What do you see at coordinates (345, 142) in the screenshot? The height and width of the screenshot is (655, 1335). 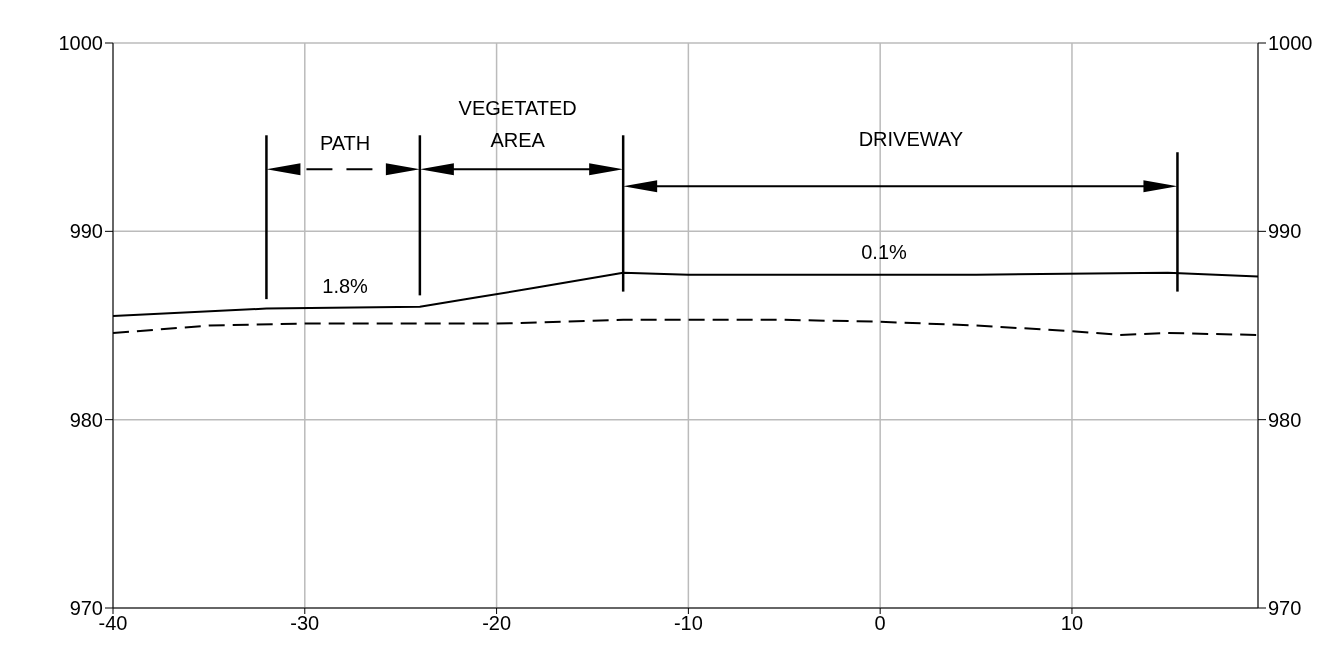 I see `annotation: PATH` at bounding box center [345, 142].